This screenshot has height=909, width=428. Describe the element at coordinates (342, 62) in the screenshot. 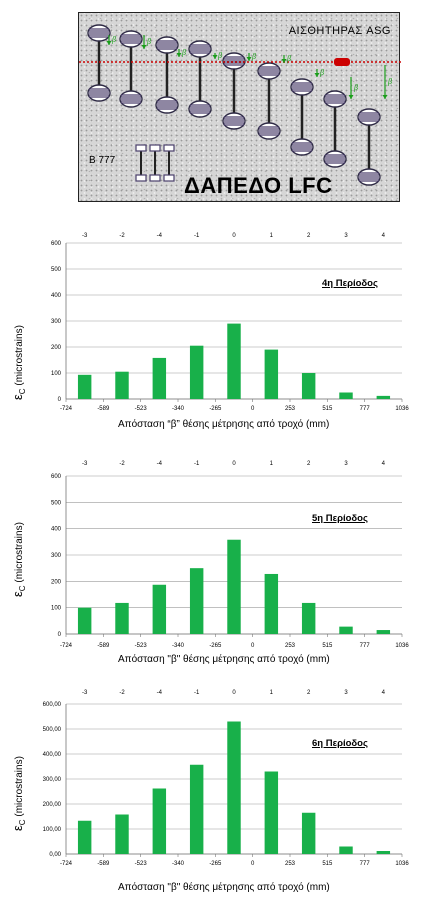

I see `sensor-marker` at that location.